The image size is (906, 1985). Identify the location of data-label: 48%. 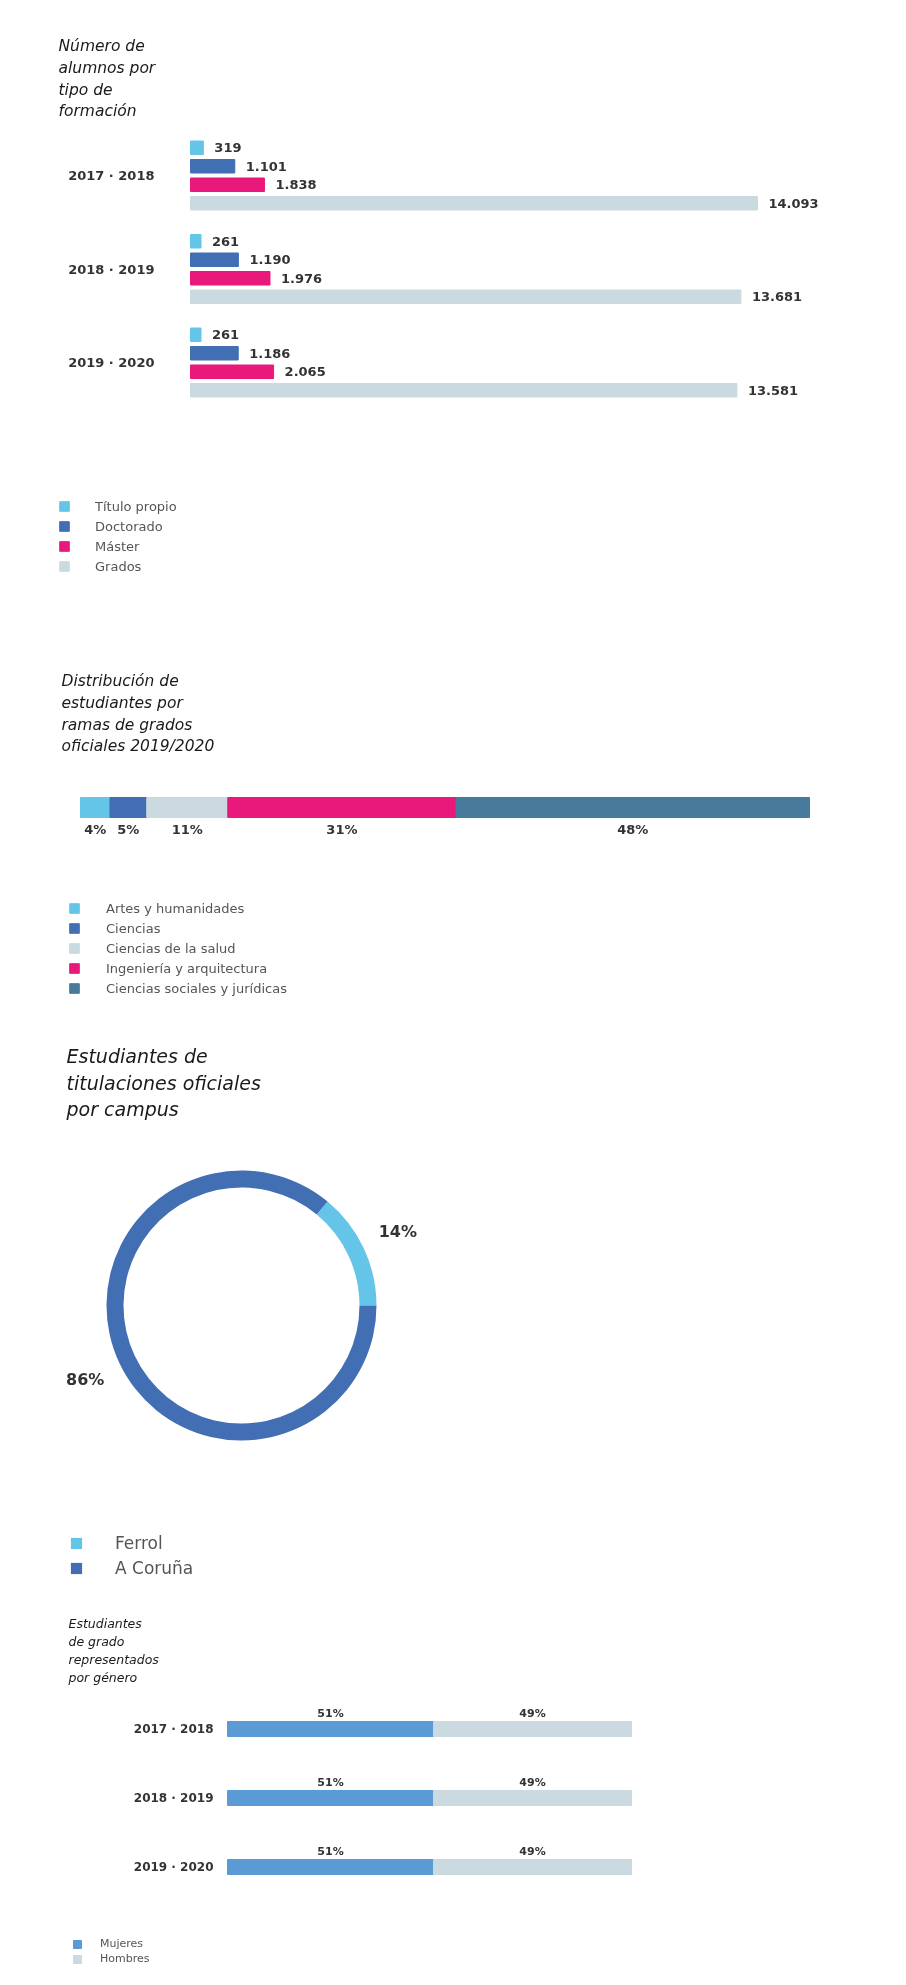
(633, 829).